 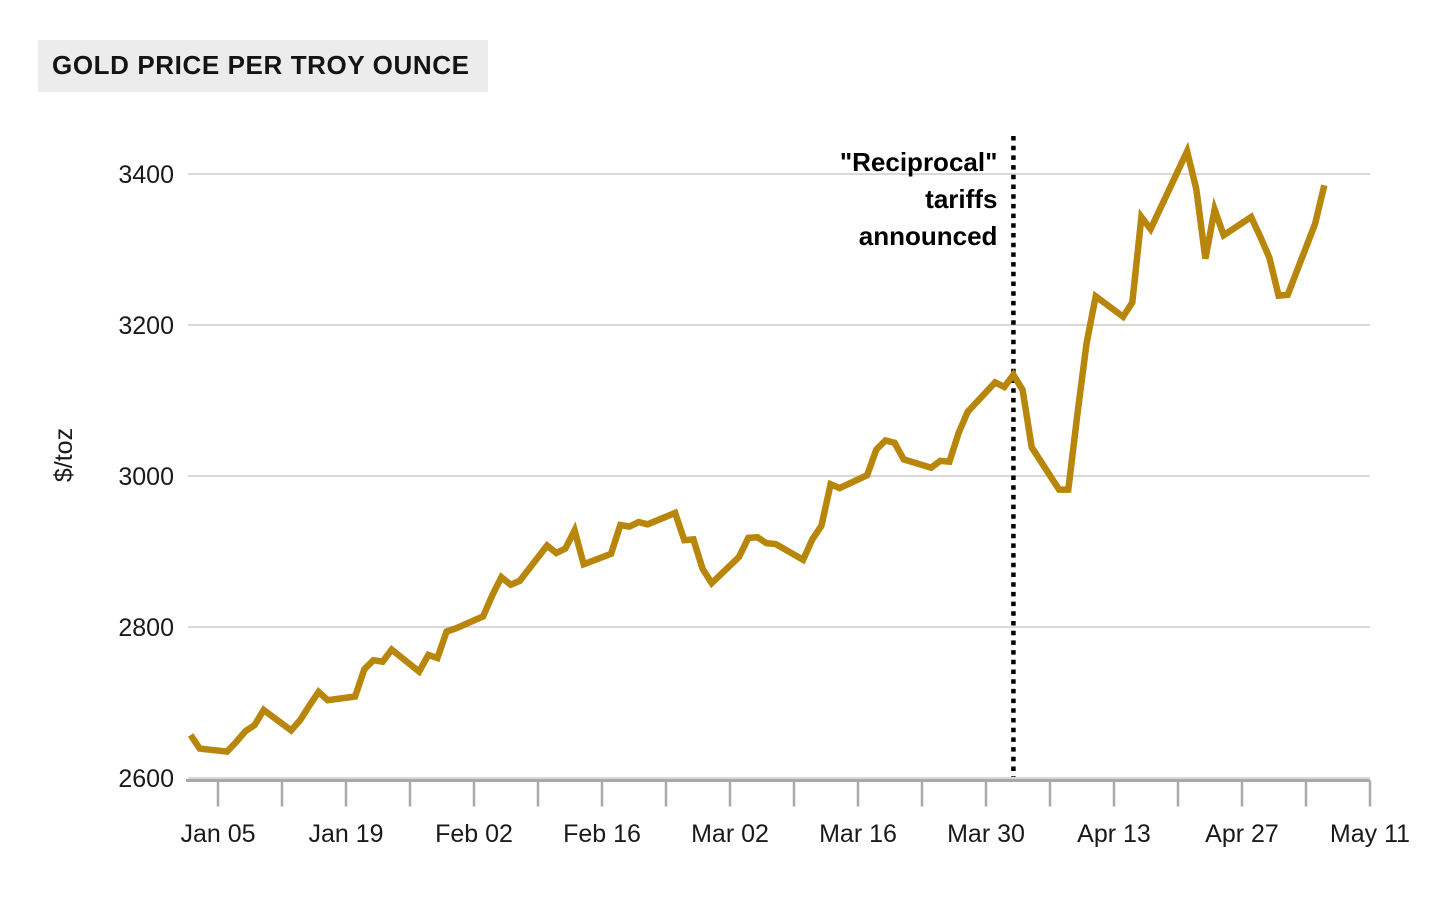 What do you see at coordinates (1242, 834) in the screenshot?
I see `x-axis-tick-label: Apr 27` at bounding box center [1242, 834].